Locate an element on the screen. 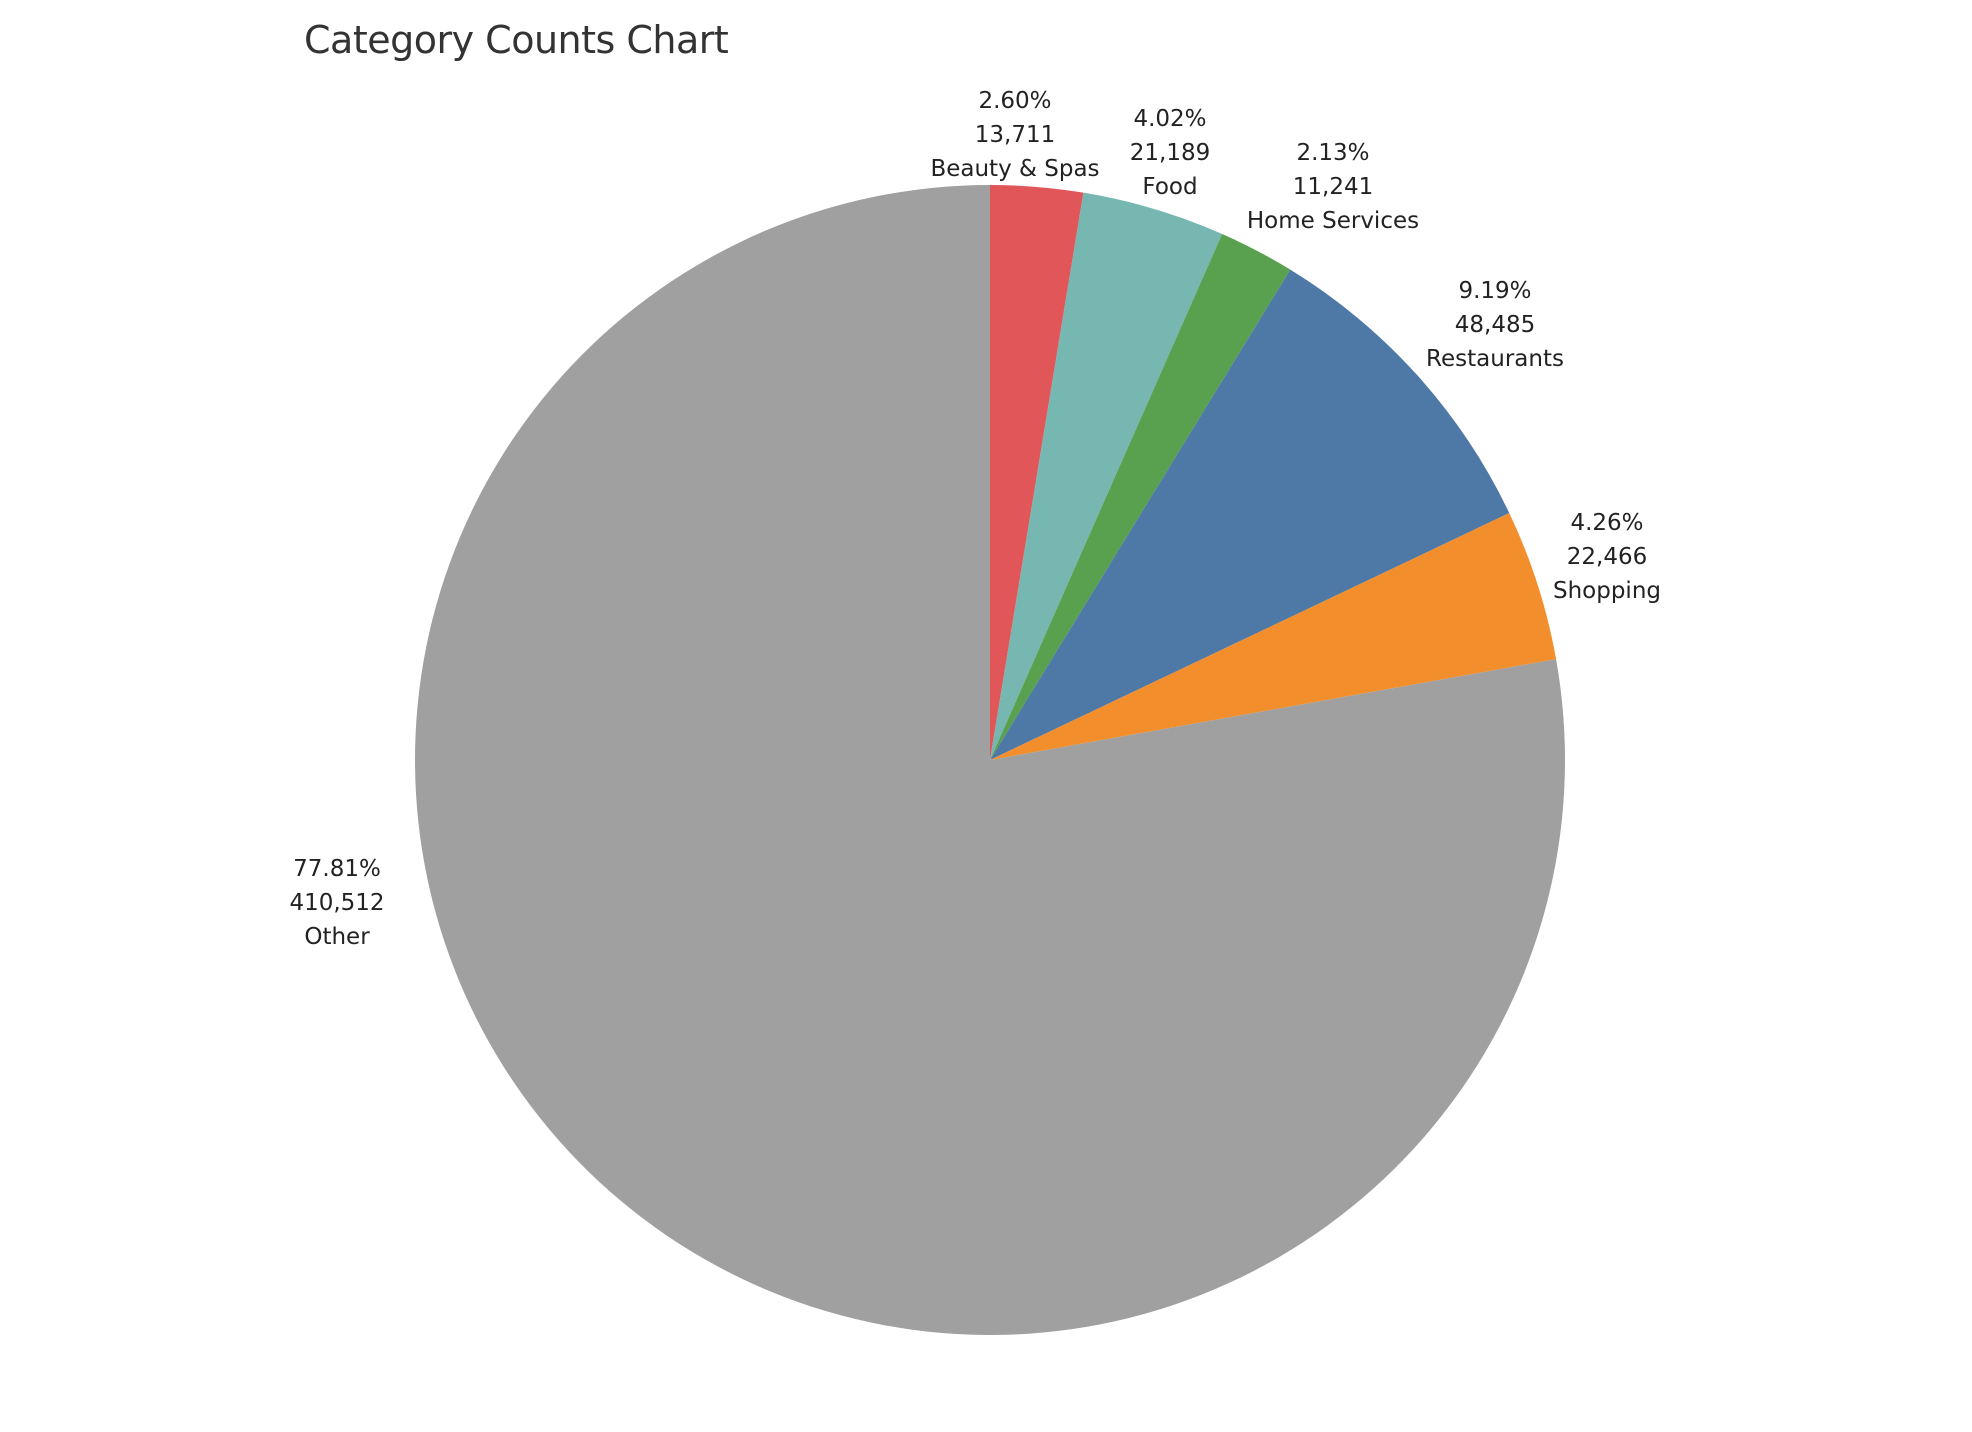  slice-percent-label-other: 77.81% is located at coordinates (337, 869).